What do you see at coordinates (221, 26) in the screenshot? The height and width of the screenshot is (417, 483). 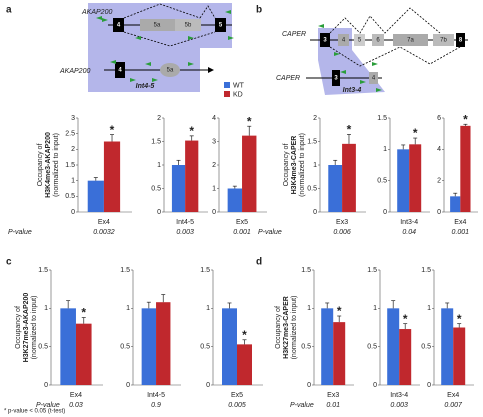 I see `exon-label: 5` at bounding box center [221, 26].